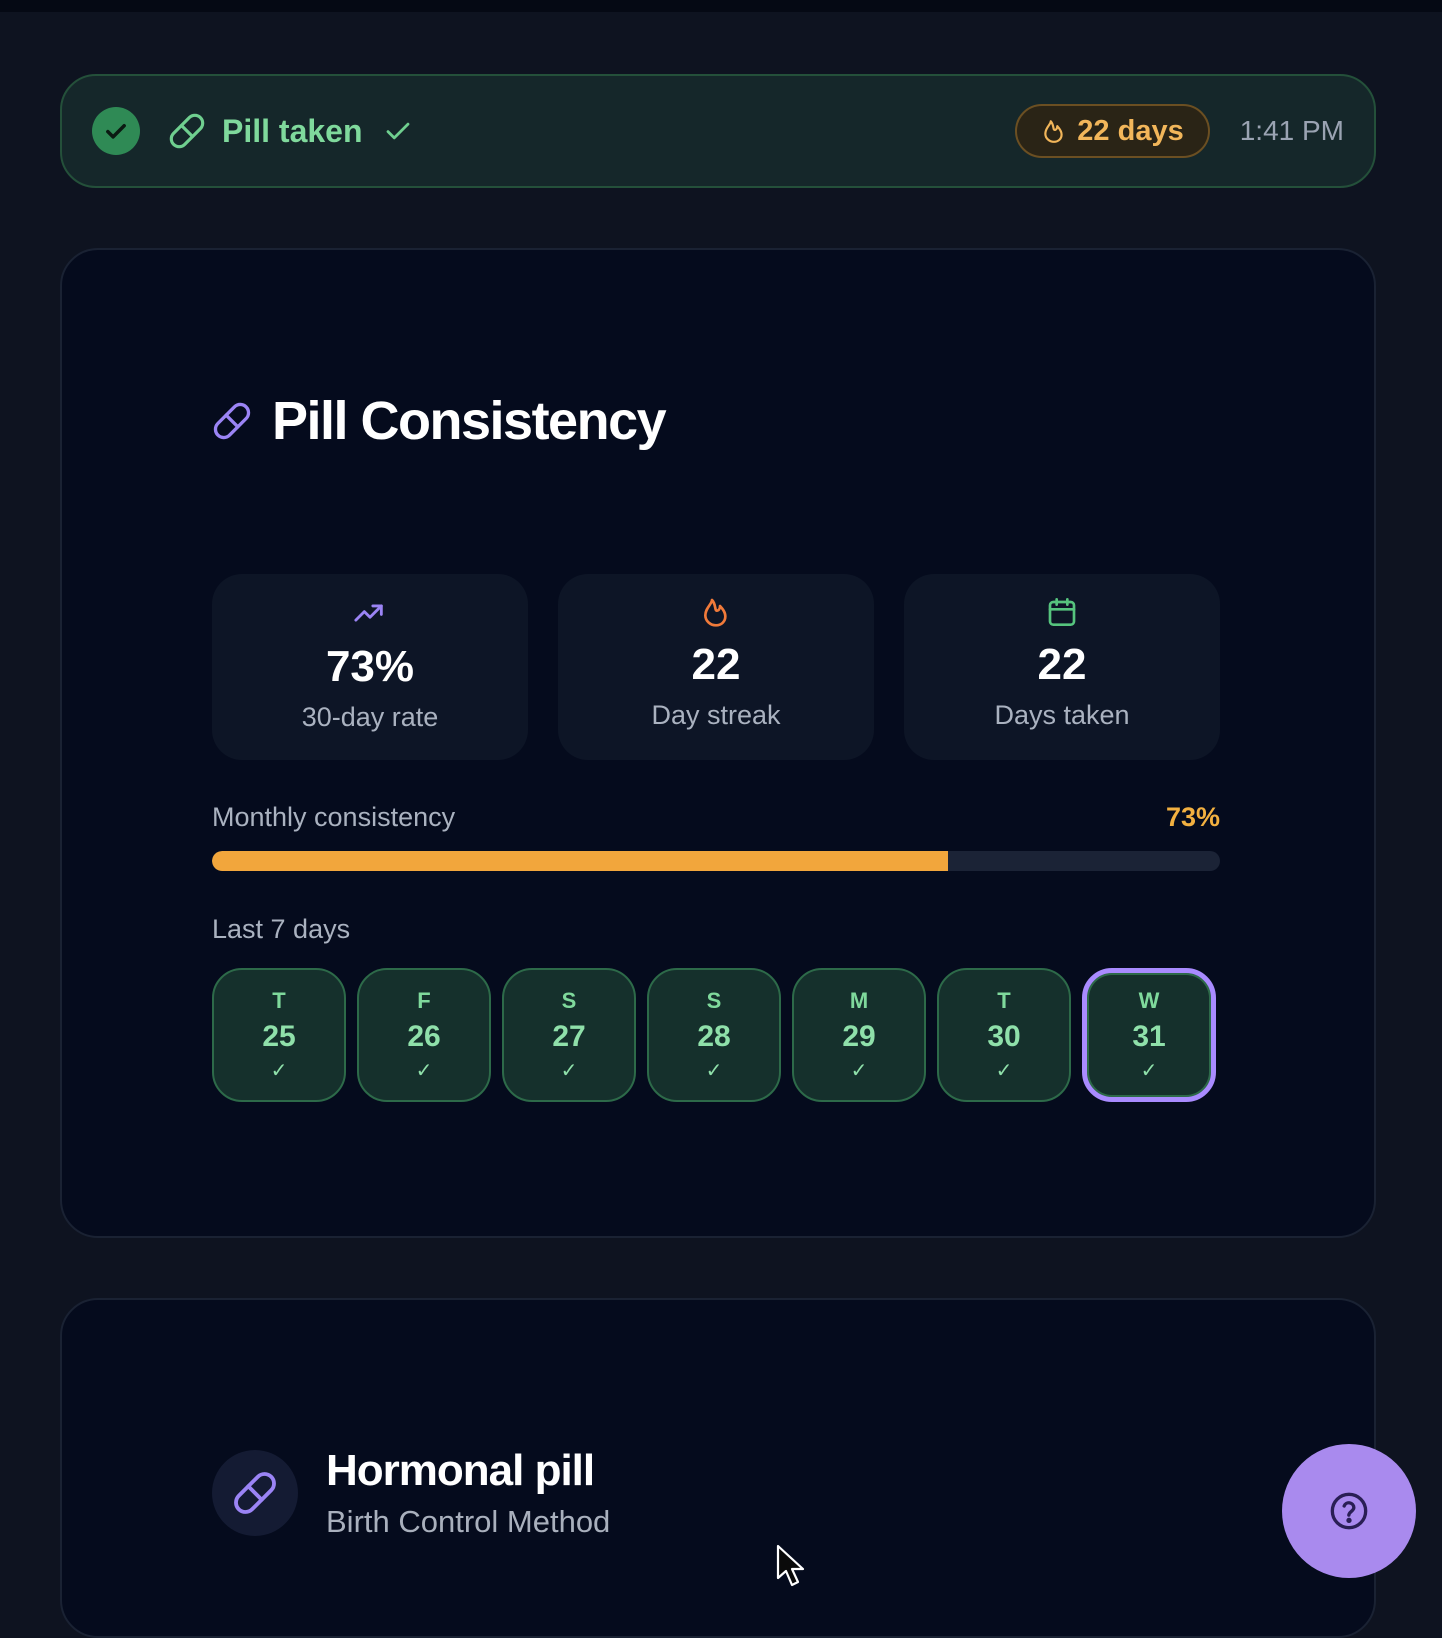 The height and width of the screenshot is (1638, 1442). What do you see at coordinates (370, 717) in the screenshot?
I see `stat-label: 30-day rate` at bounding box center [370, 717].